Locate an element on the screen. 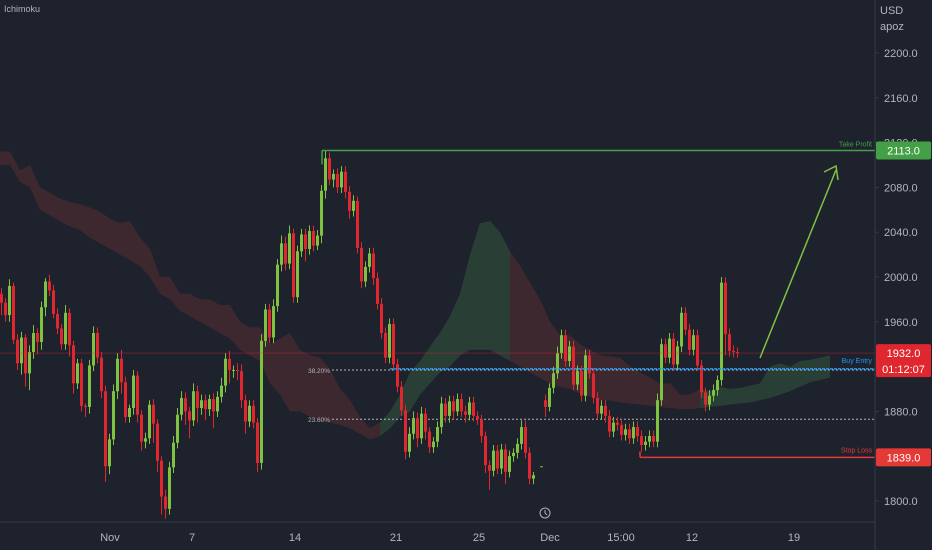  indicator-label: Ichimoku is located at coordinates (22, 9).